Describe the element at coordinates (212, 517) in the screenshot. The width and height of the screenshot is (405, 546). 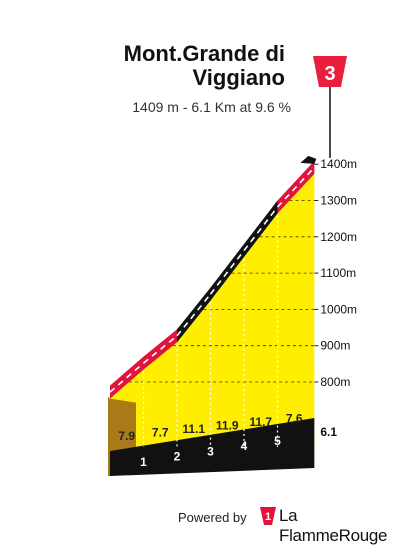
I see `powered-by-label: Powered by` at that location.